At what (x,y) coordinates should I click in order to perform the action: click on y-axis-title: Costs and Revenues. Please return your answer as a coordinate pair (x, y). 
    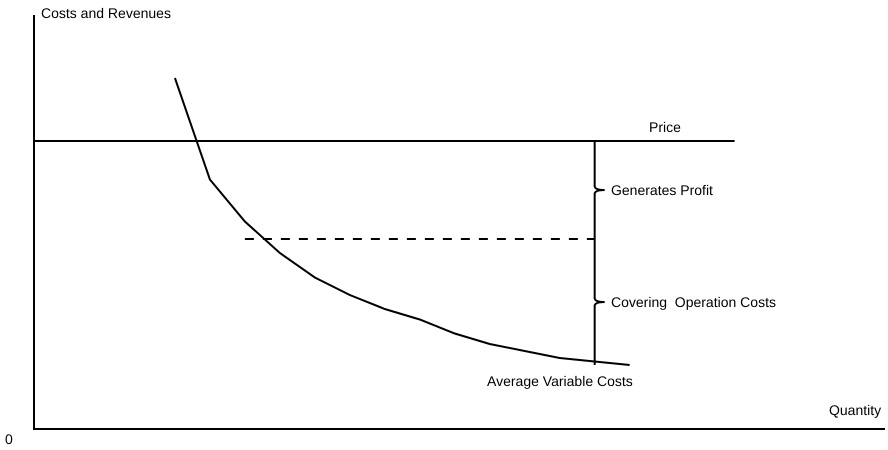
    Looking at the image, I should click on (106, 13).